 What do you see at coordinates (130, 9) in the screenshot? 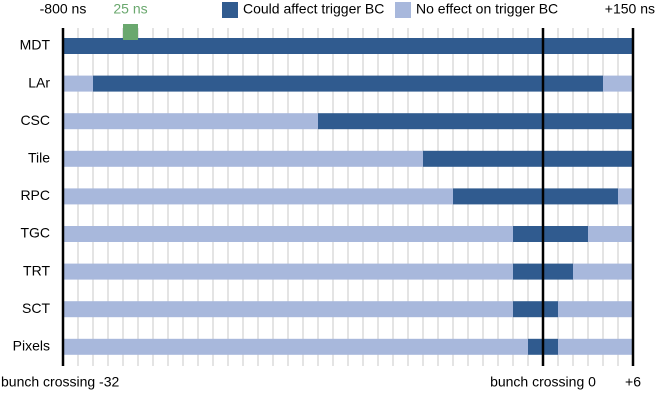
I see `annotation-label: 25 ns` at bounding box center [130, 9].